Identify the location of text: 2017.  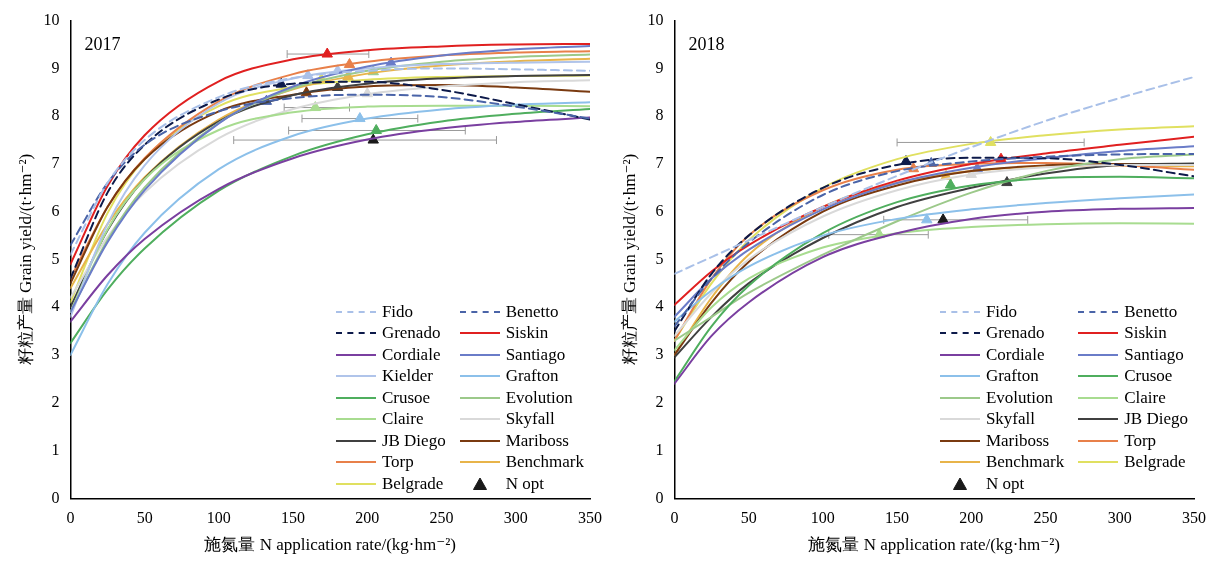
(102, 44).